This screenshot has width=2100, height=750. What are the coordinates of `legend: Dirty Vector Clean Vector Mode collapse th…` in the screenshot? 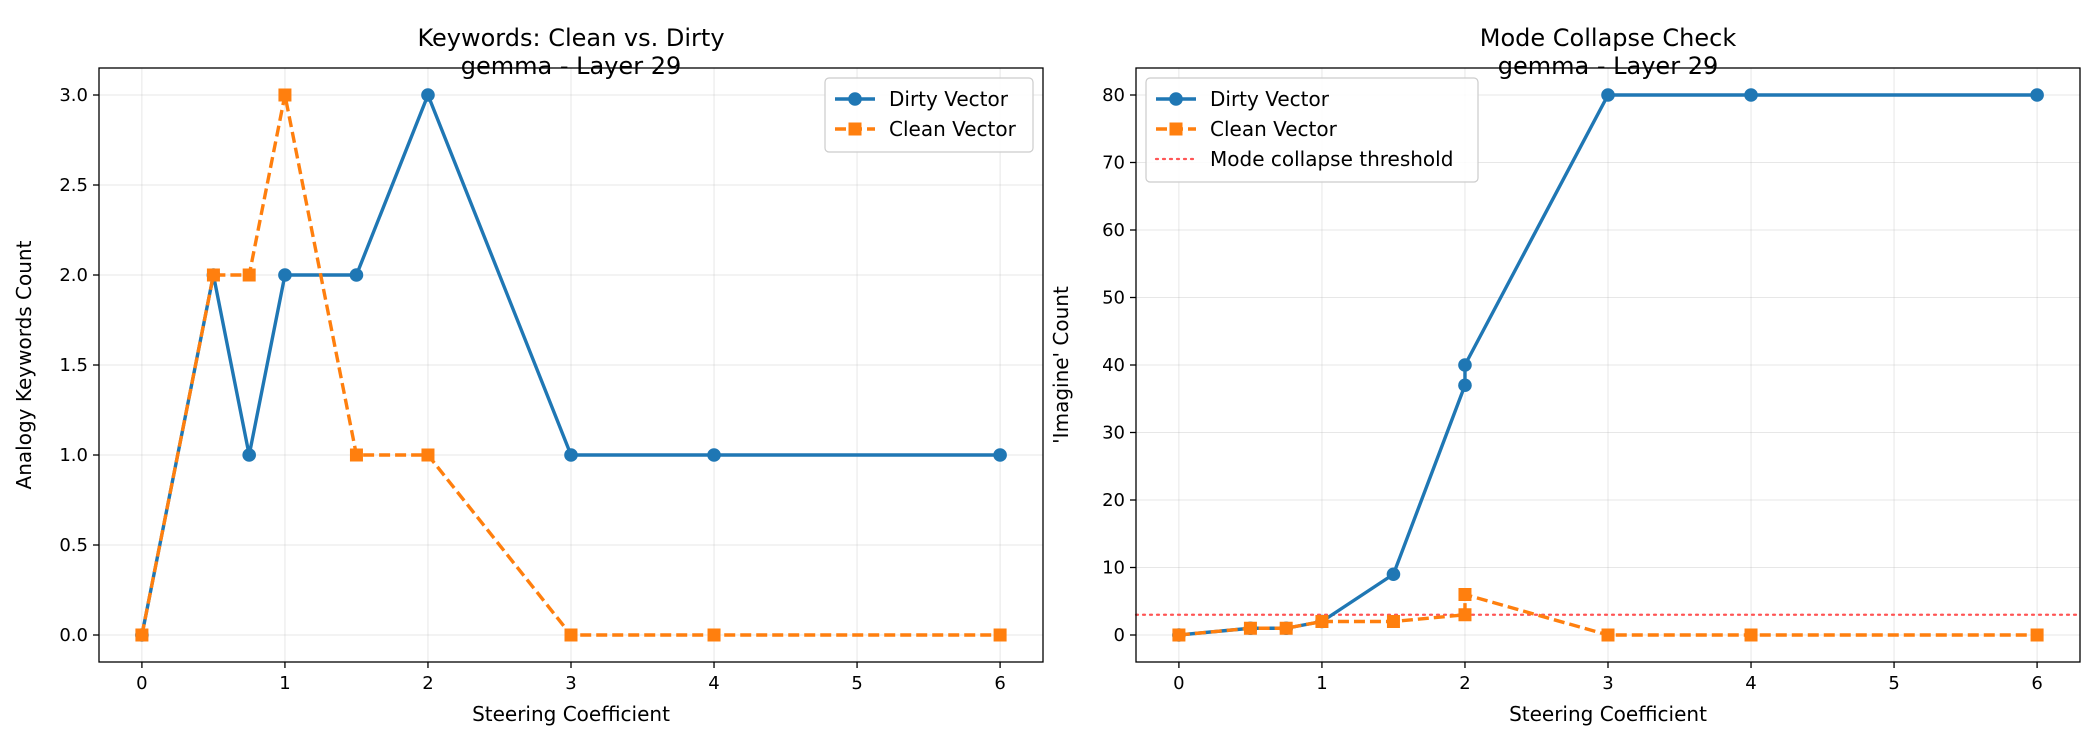 It's located at (1312, 130).